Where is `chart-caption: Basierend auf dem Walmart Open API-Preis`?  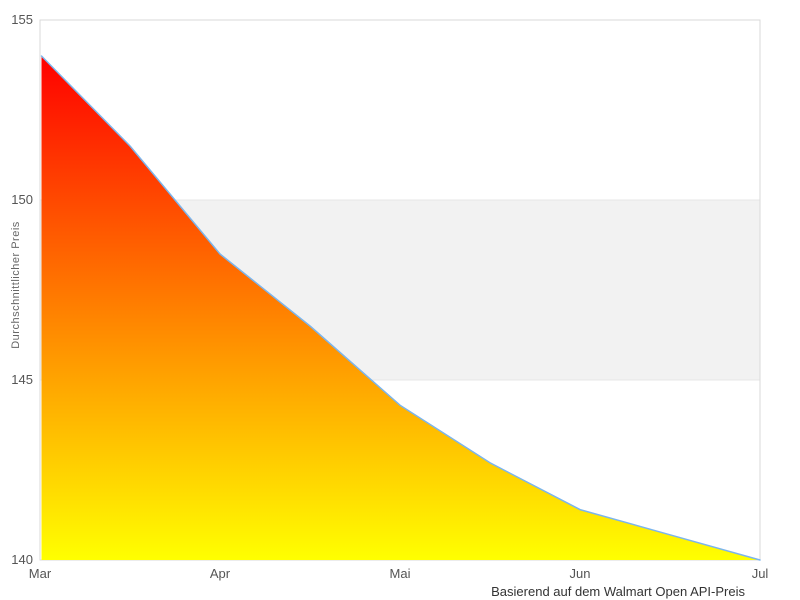 chart-caption: Basierend auf dem Walmart Open API-Preis is located at coordinates (618, 591).